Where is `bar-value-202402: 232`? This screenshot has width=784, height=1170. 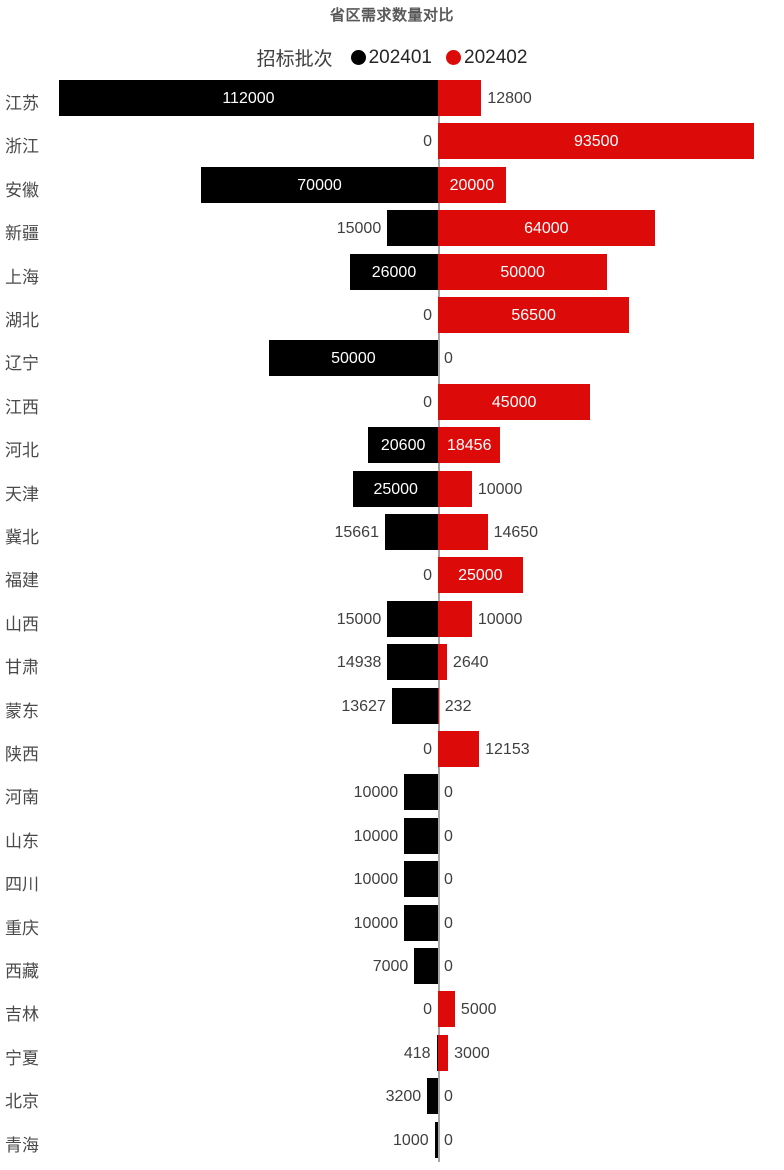
bar-value-202402: 232 is located at coordinates (458, 706).